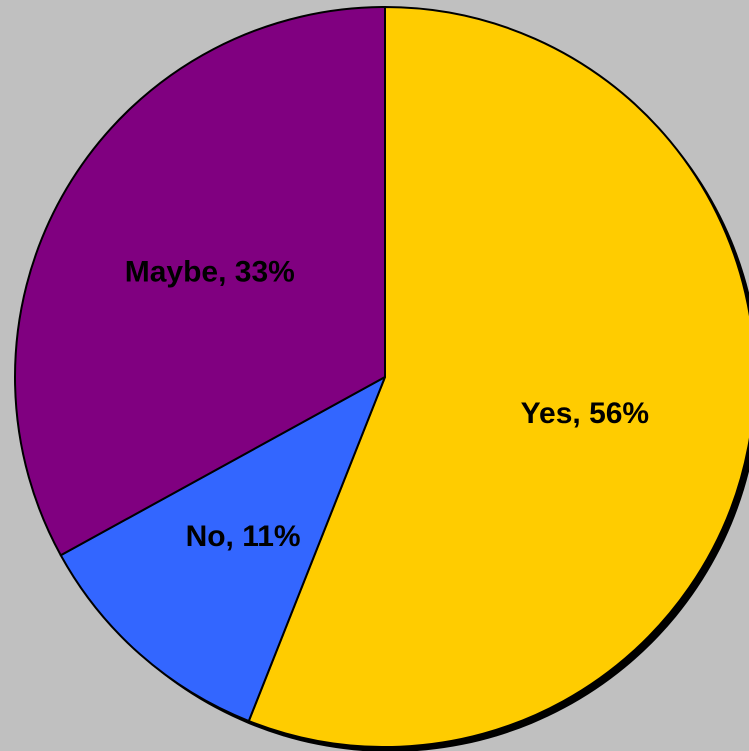  I want to click on pie-label-no: No, 11%, so click(243, 536).